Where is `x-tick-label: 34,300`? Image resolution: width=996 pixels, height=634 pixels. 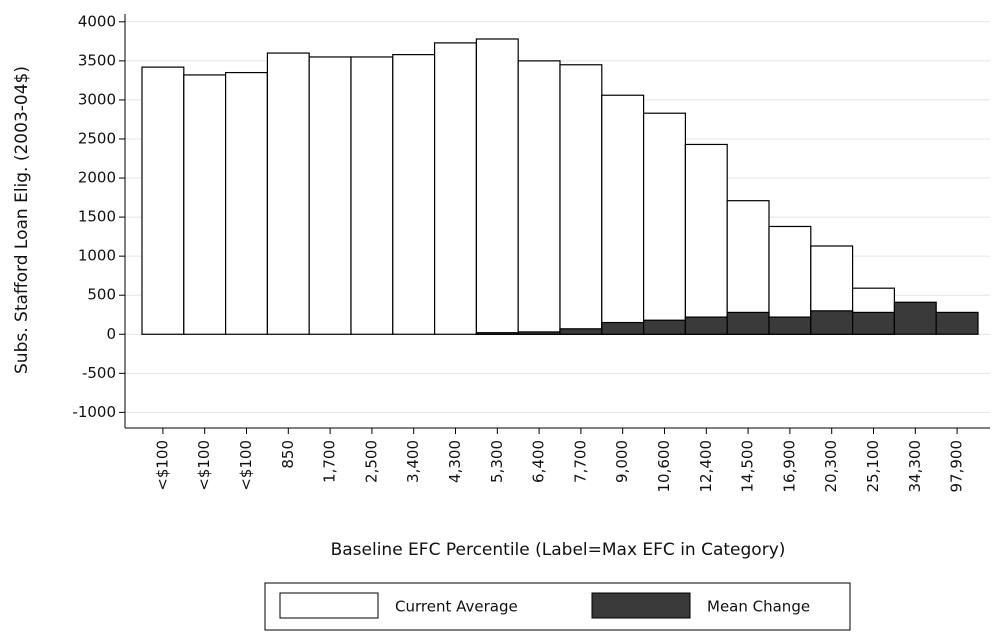 x-tick-label: 34,300 is located at coordinates (915, 466).